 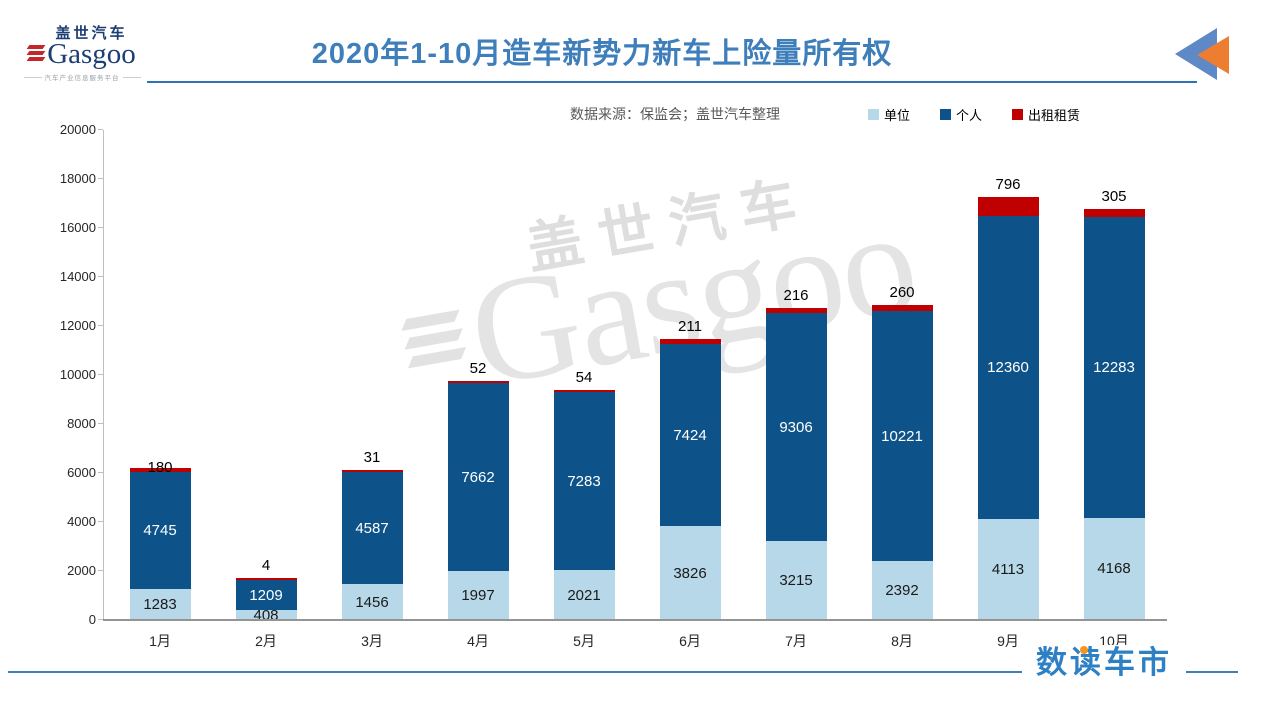 What do you see at coordinates (91, 54) in the screenshot?
I see `logo-en-text: Gasgoo` at bounding box center [91, 54].